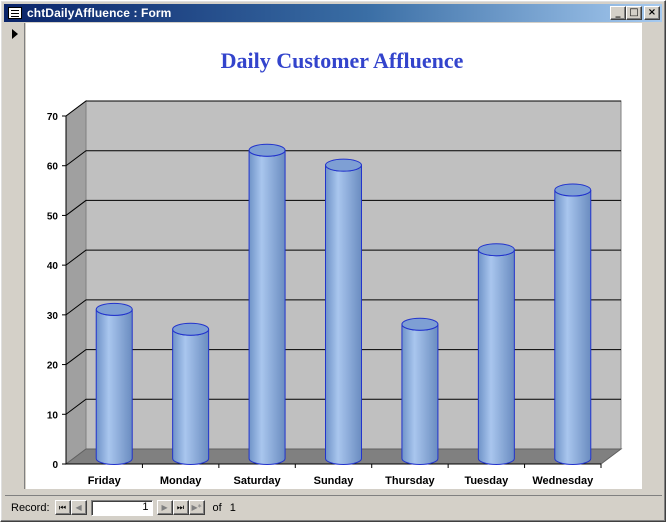 The height and width of the screenshot is (522, 666). Describe the element at coordinates (652, 256) in the screenshot. I see `right-frame` at that location.